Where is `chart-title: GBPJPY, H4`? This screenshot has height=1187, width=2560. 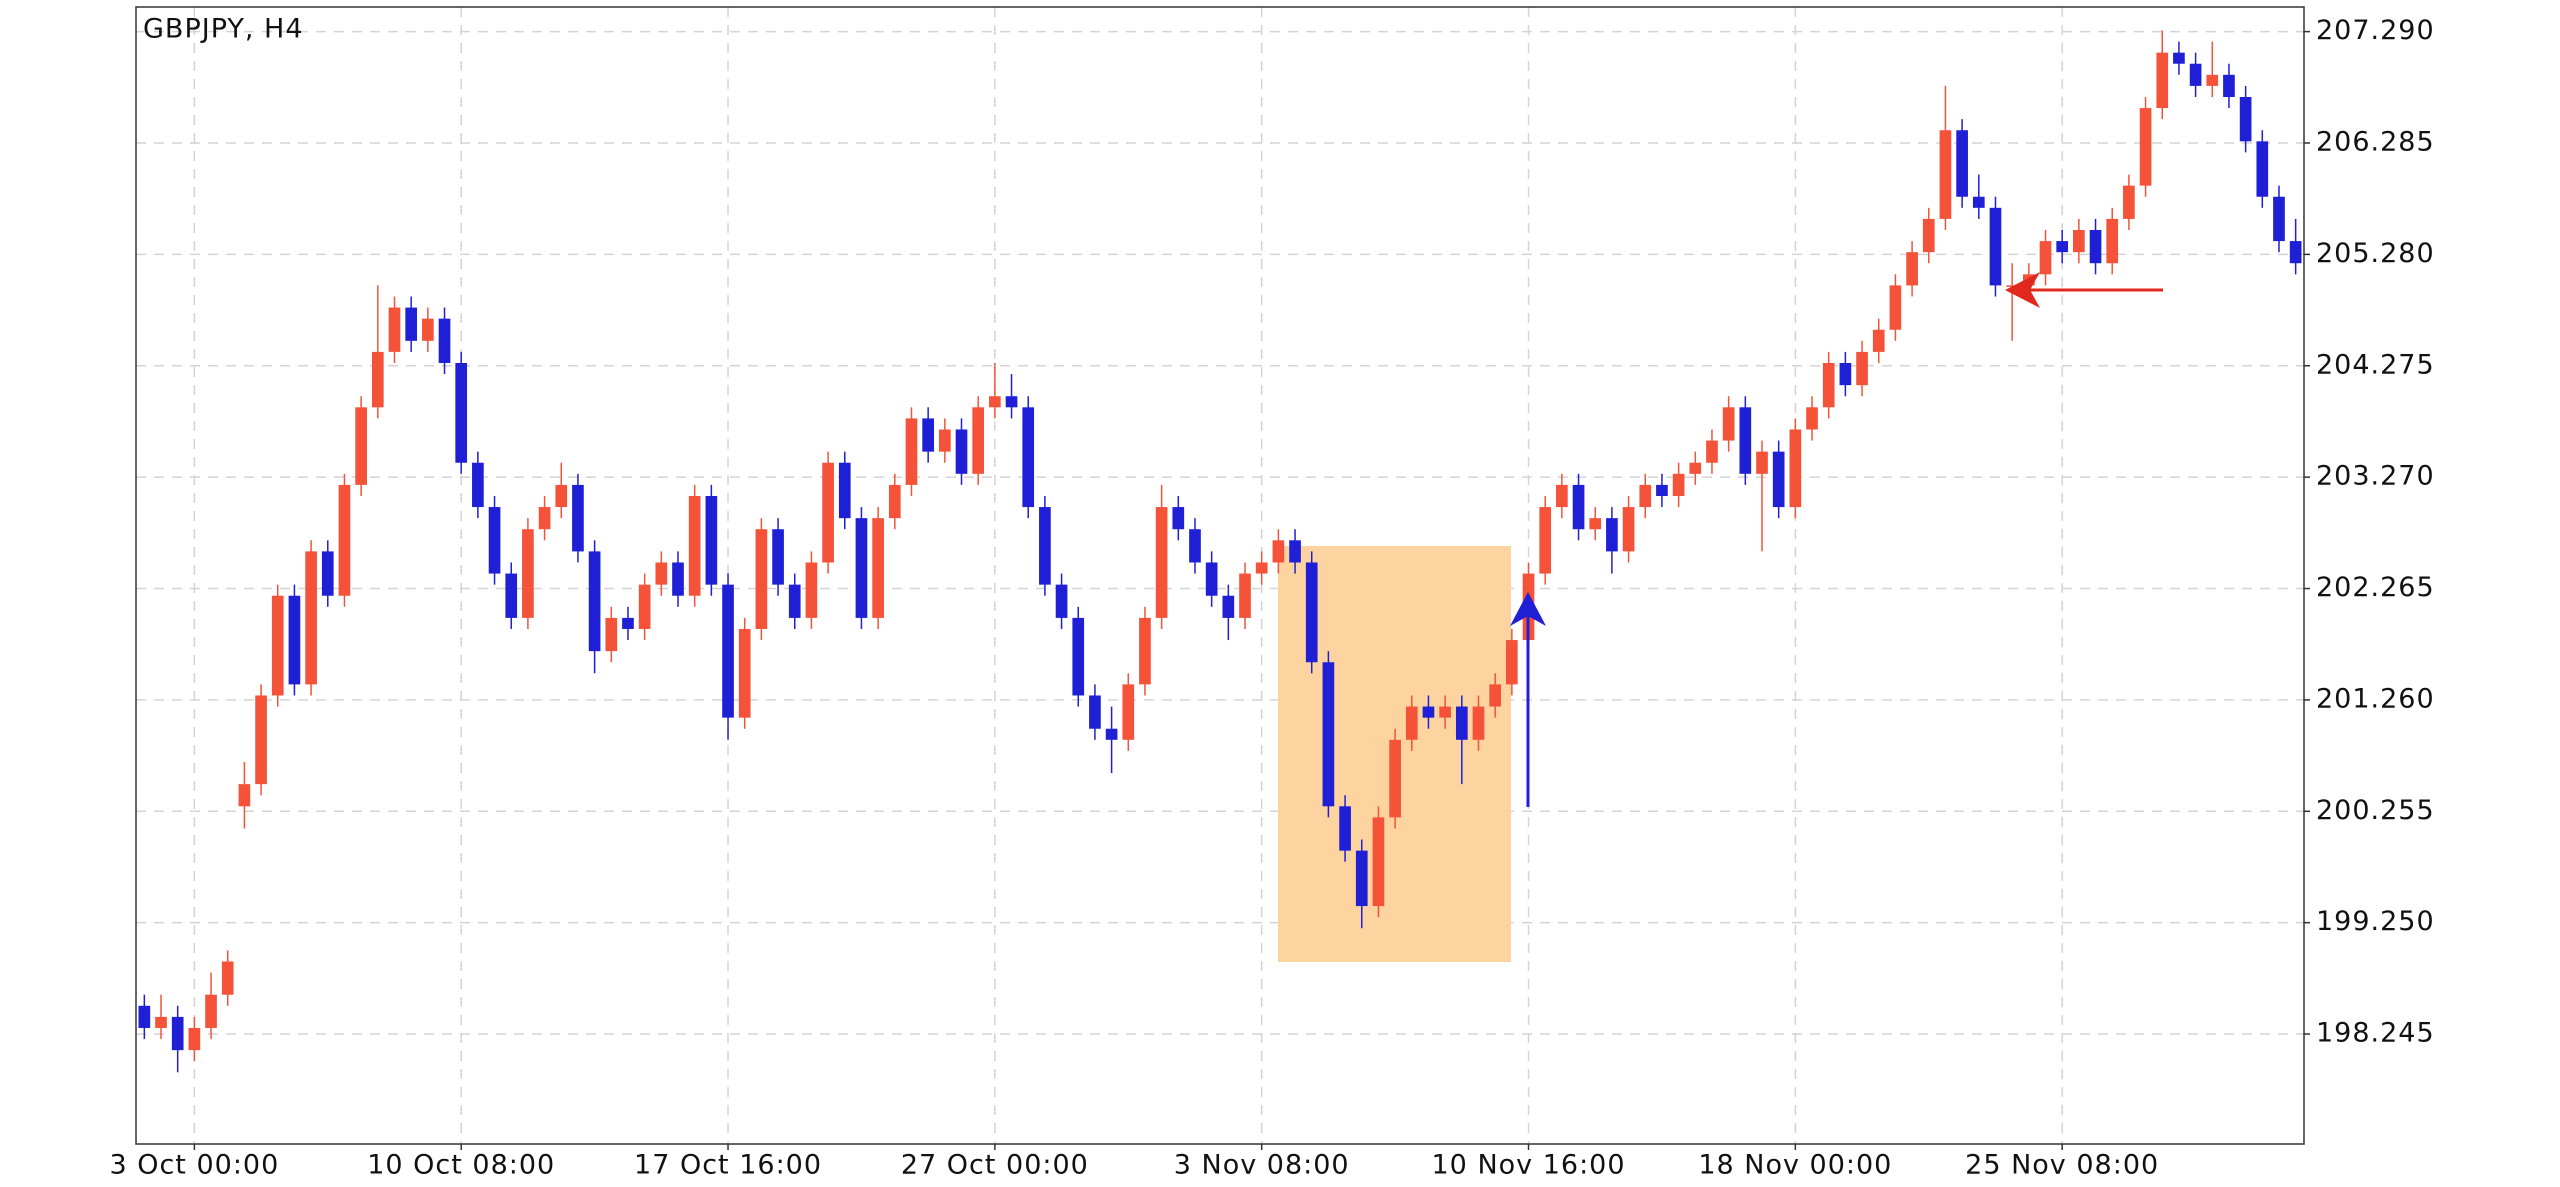 chart-title: GBPJPY, H4 is located at coordinates (223, 29).